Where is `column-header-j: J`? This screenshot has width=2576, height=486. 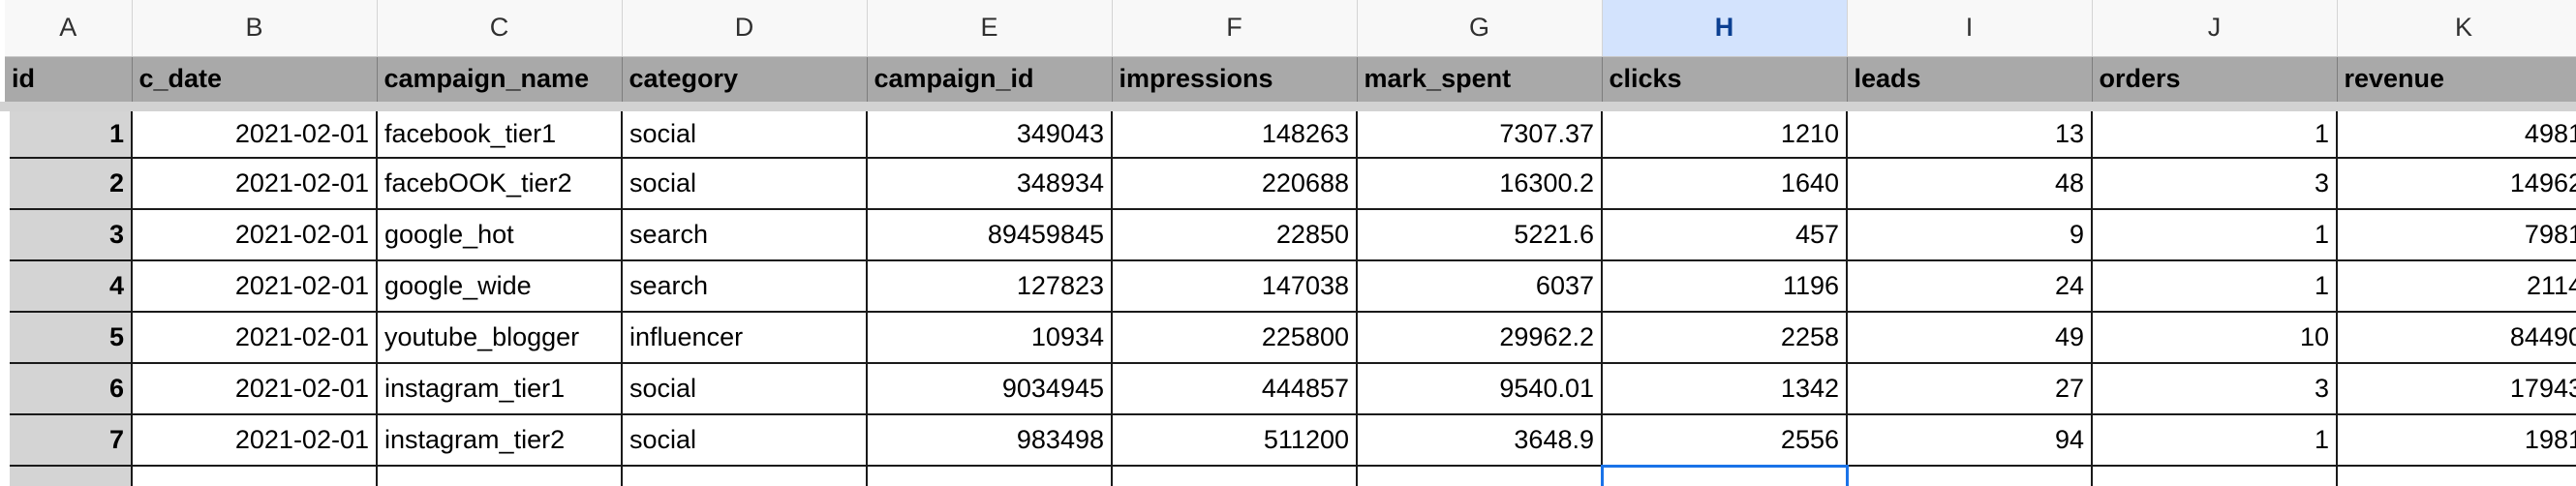
column-header-j: J is located at coordinates (2215, 28).